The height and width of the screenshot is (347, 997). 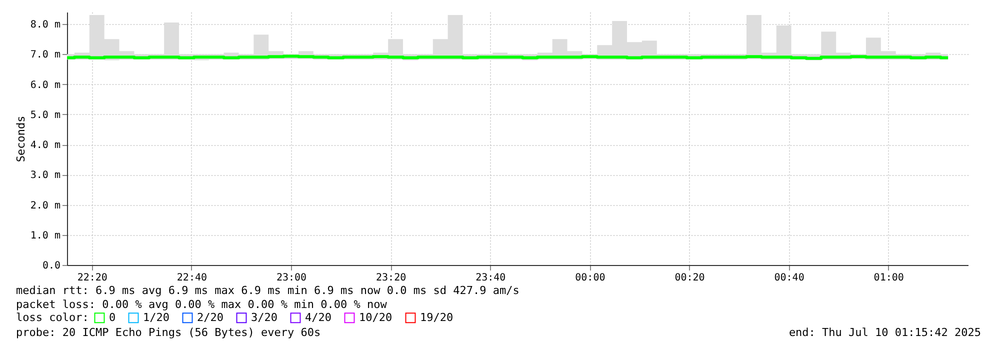 What do you see at coordinates (45, 176) in the screenshot?
I see `y-tick-label: 3.0 m` at bounding box center [45, 176].